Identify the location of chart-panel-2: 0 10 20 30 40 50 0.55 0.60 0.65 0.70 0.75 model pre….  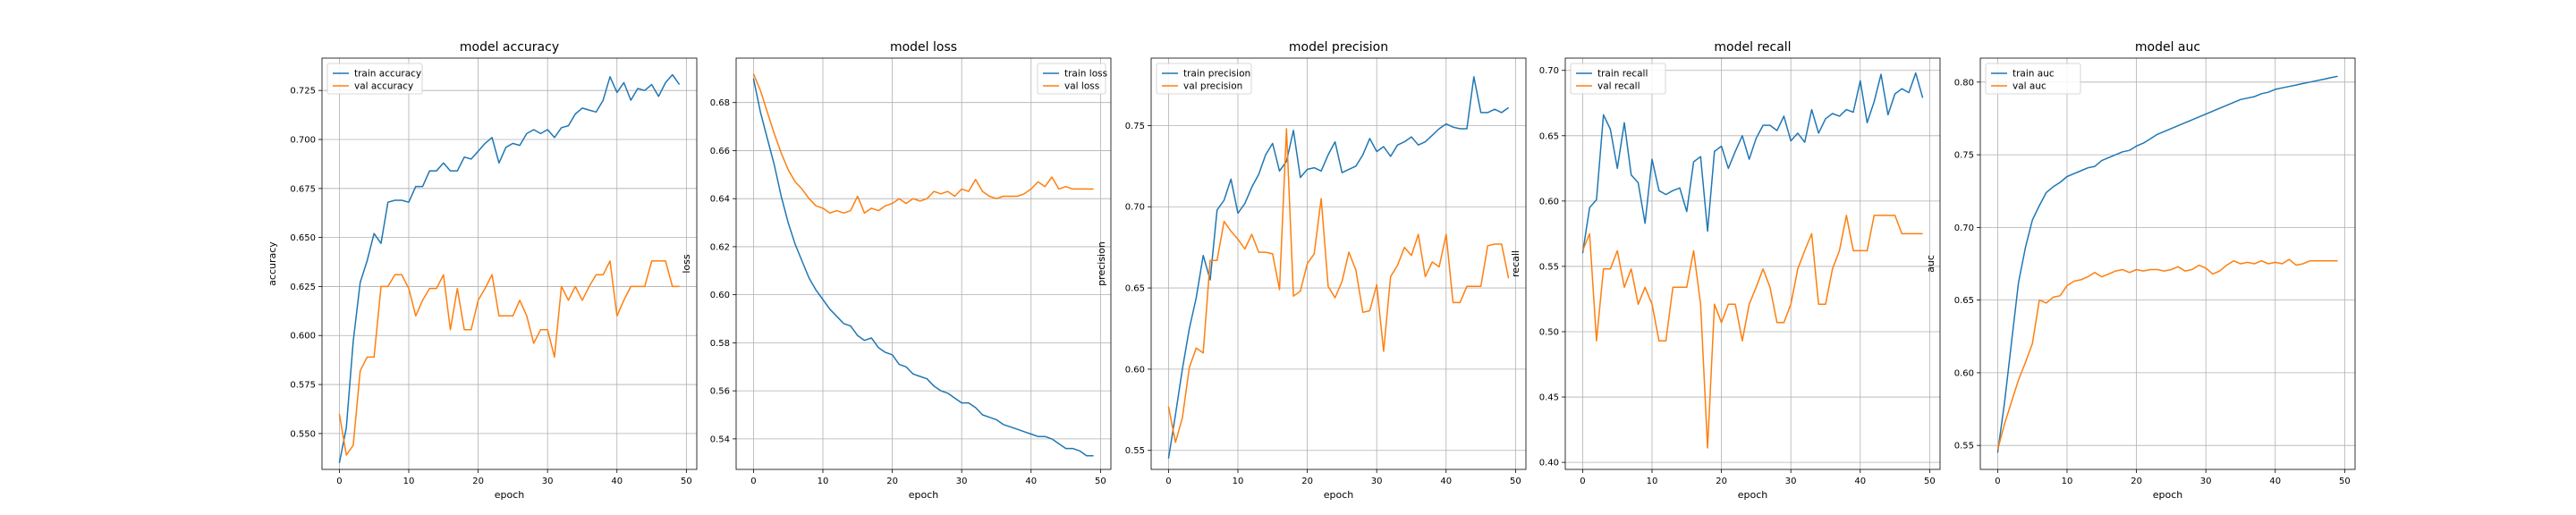
(1311, 270).